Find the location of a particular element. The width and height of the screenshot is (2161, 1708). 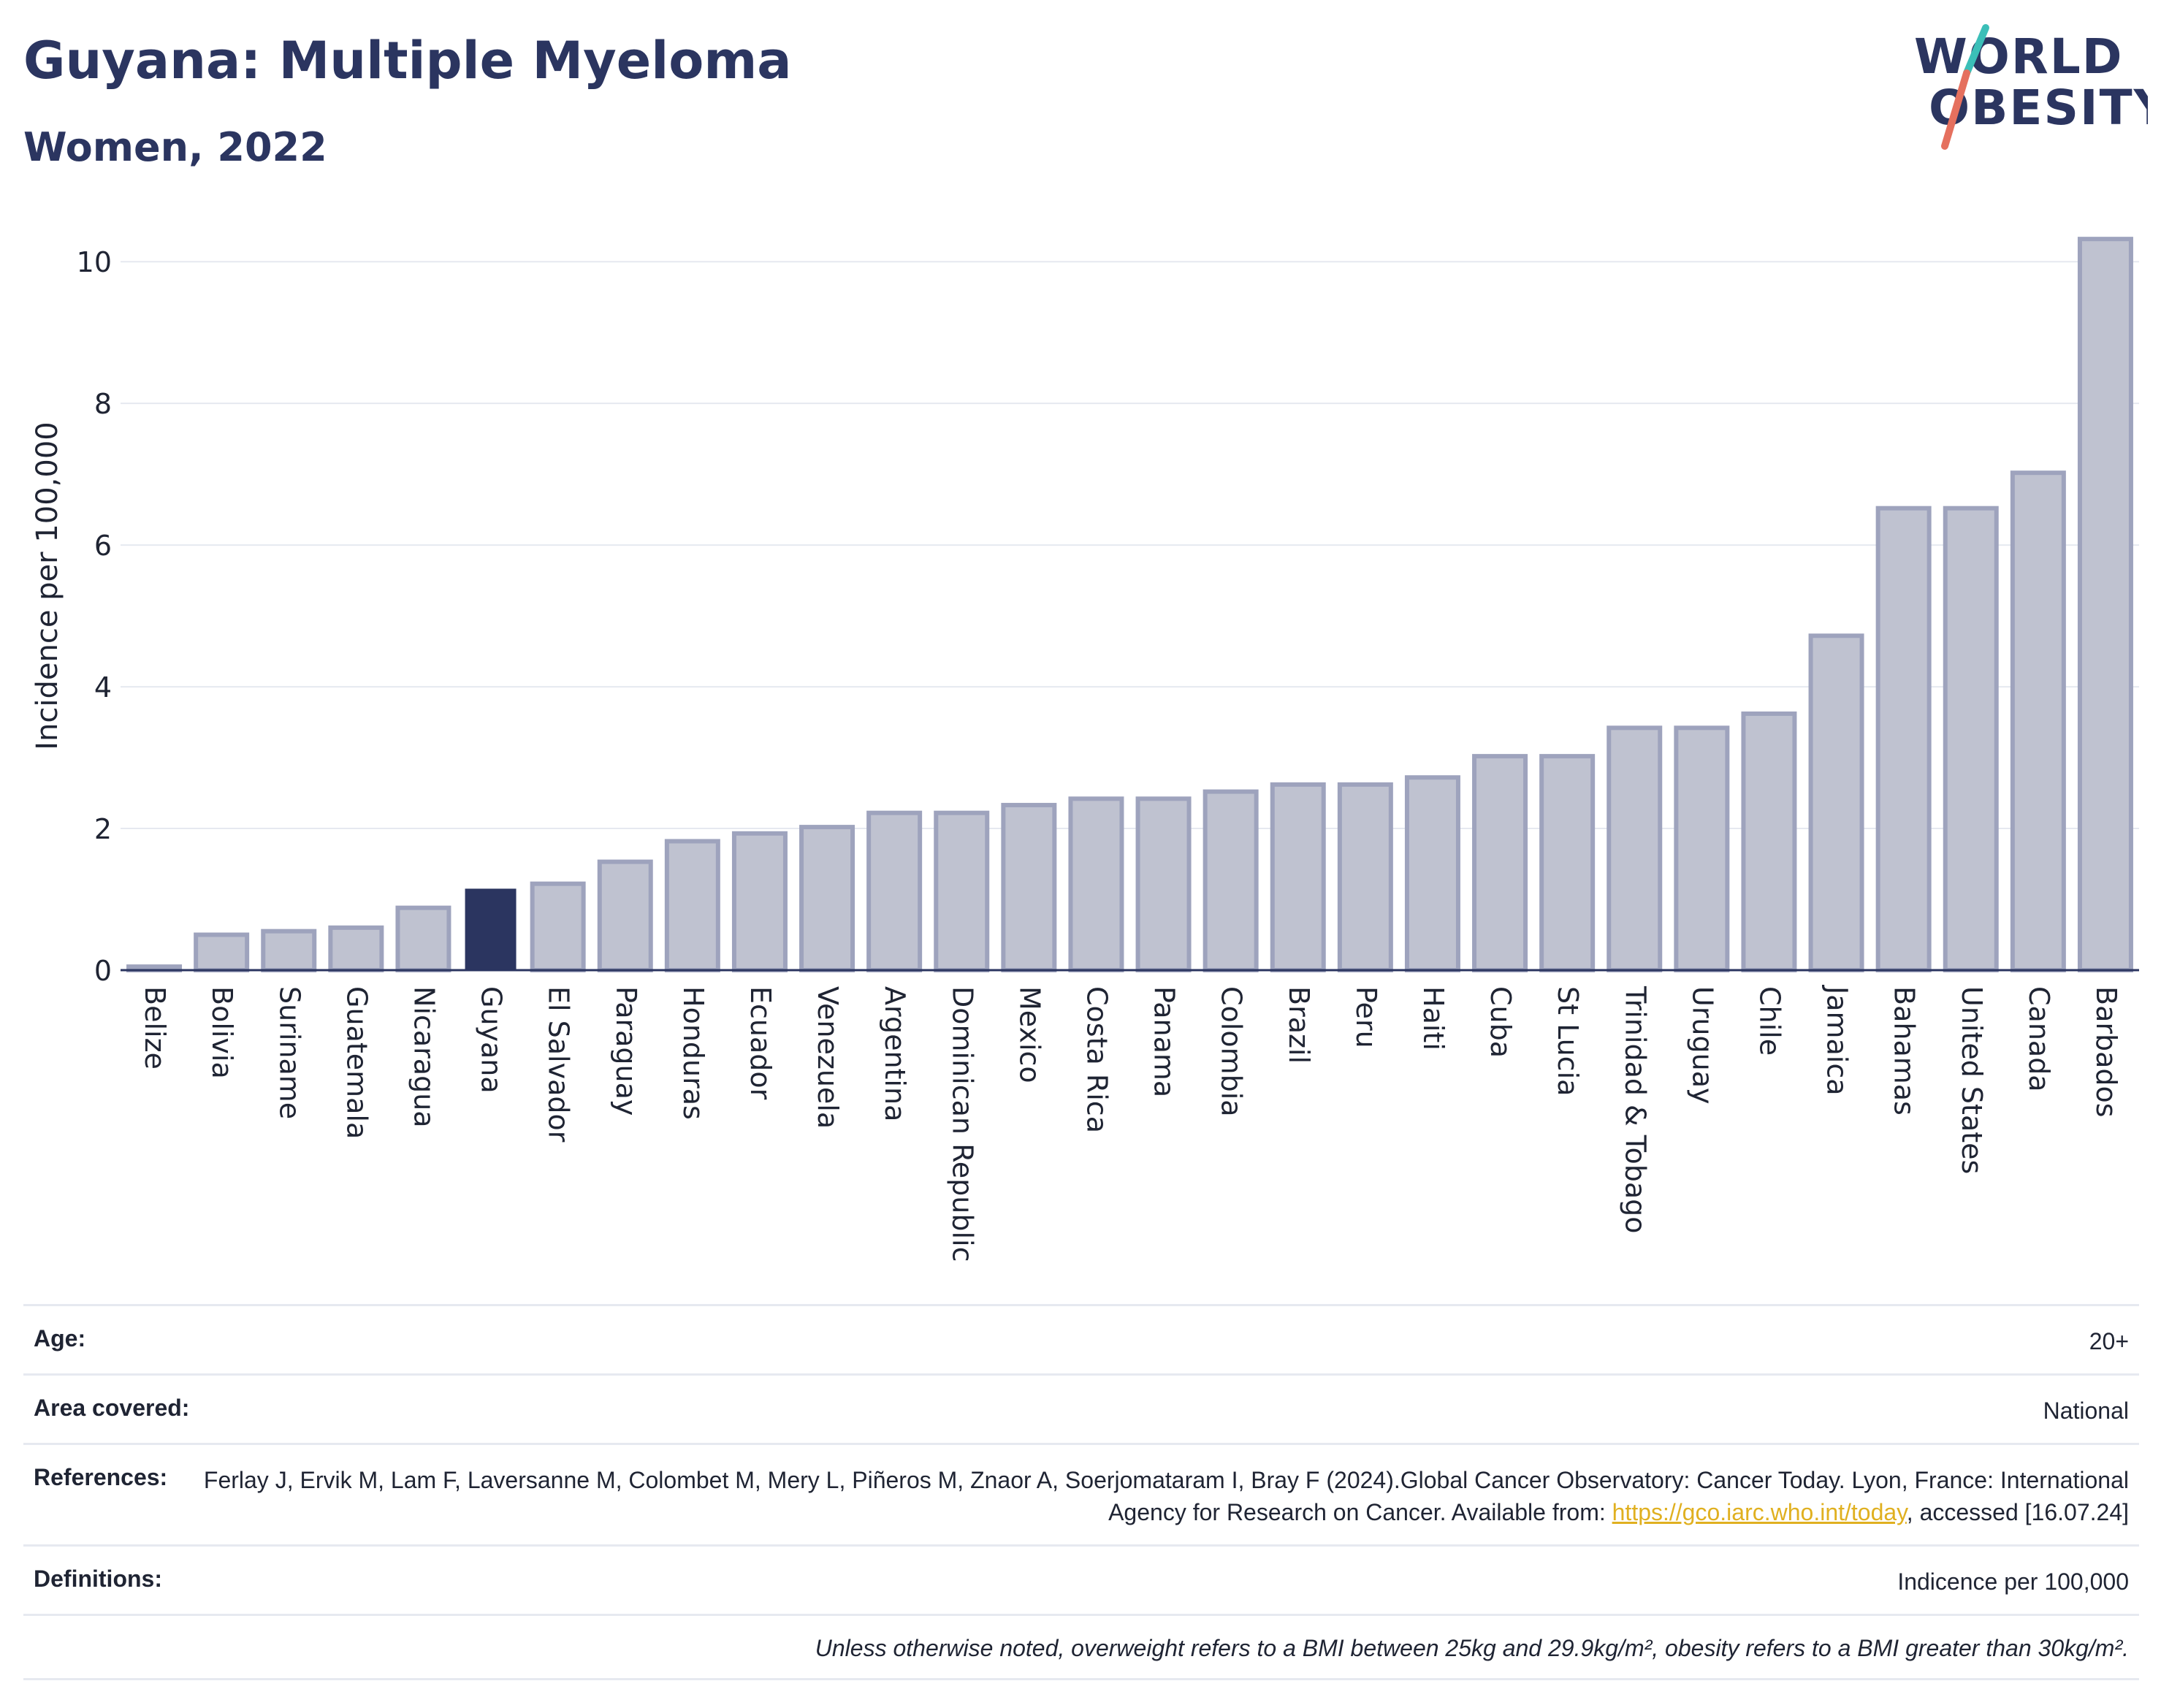

bar-dominican-republic is located at coordinates (962, 892).